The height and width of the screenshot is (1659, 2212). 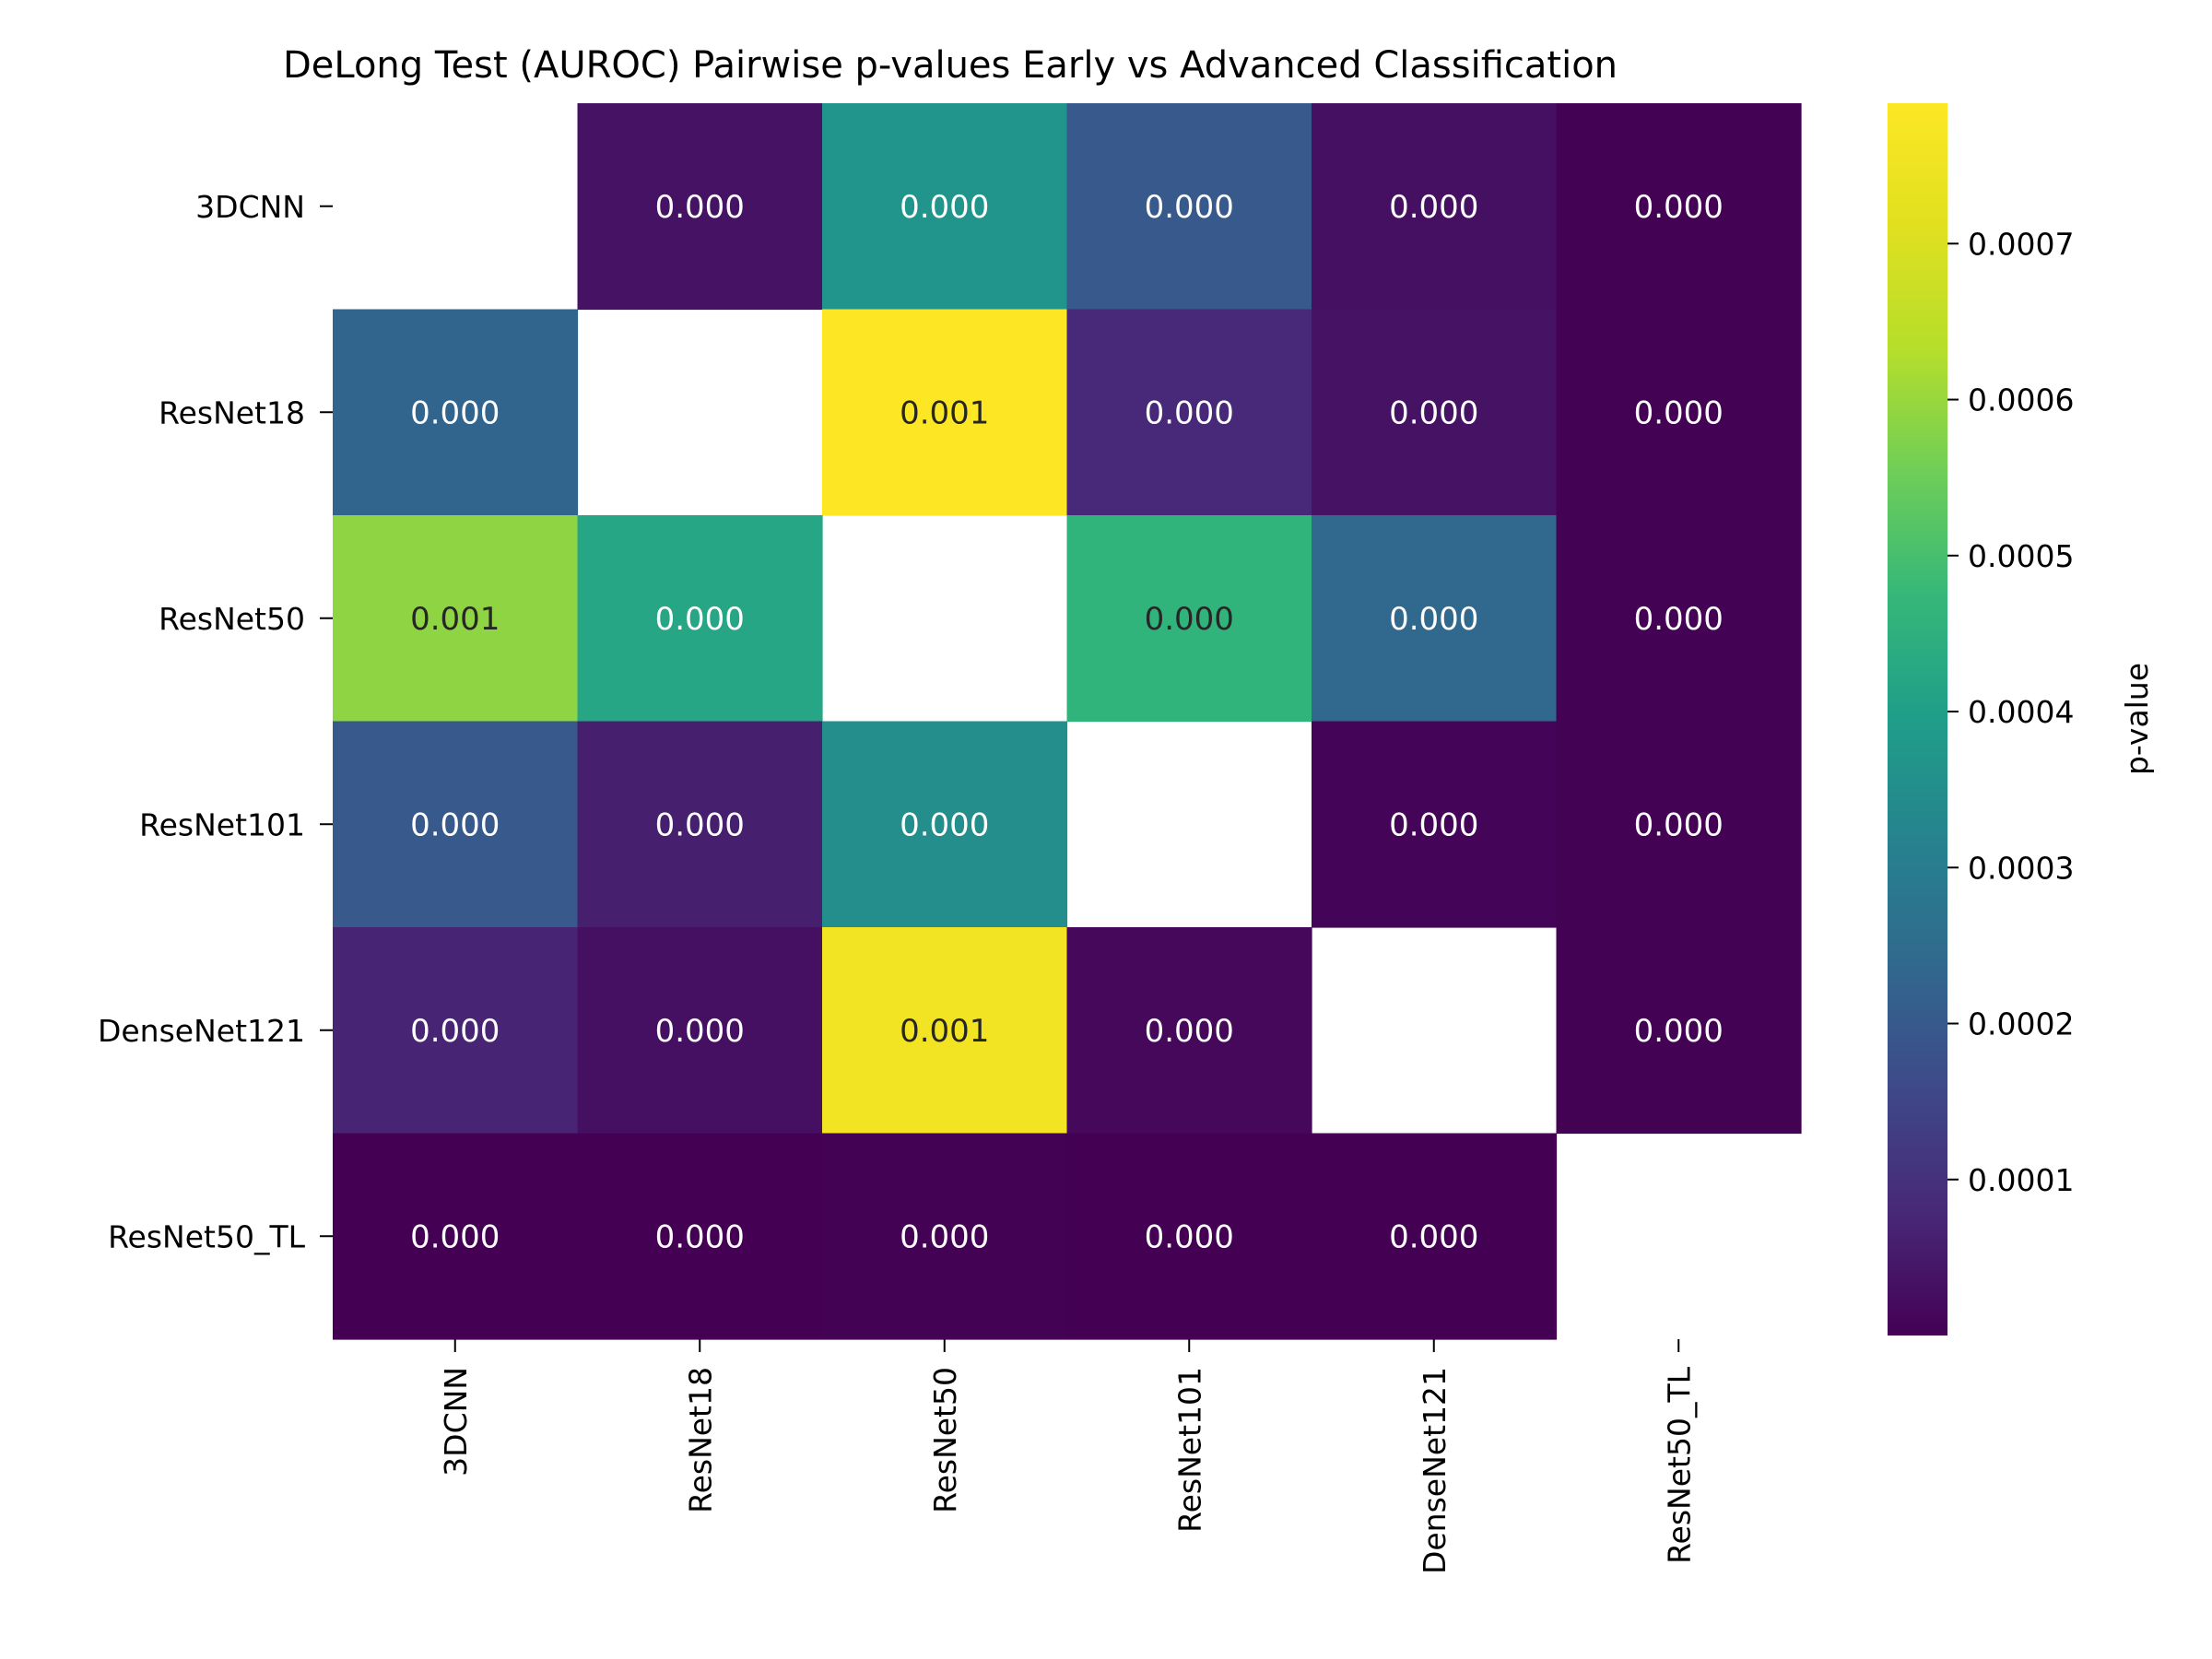 I want to click on y-tick-label: 3DCNN, so click(x=250, y=207).